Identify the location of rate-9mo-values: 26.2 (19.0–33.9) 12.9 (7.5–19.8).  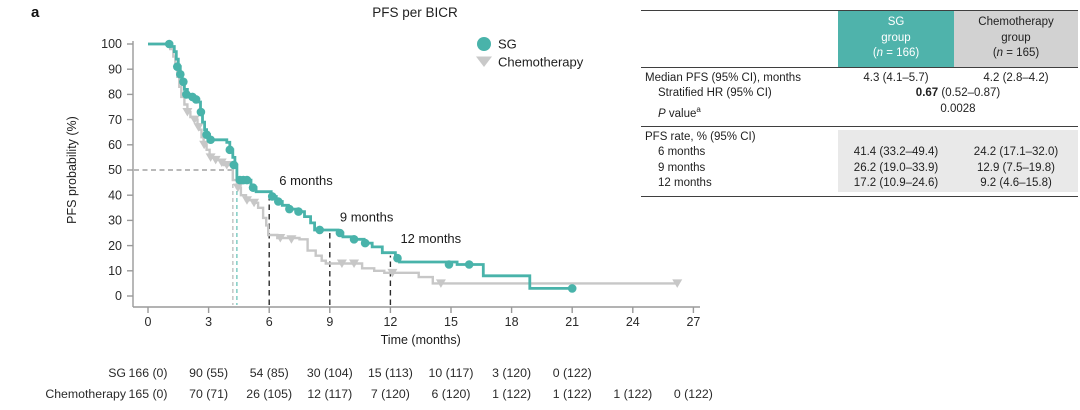
(958, 168).